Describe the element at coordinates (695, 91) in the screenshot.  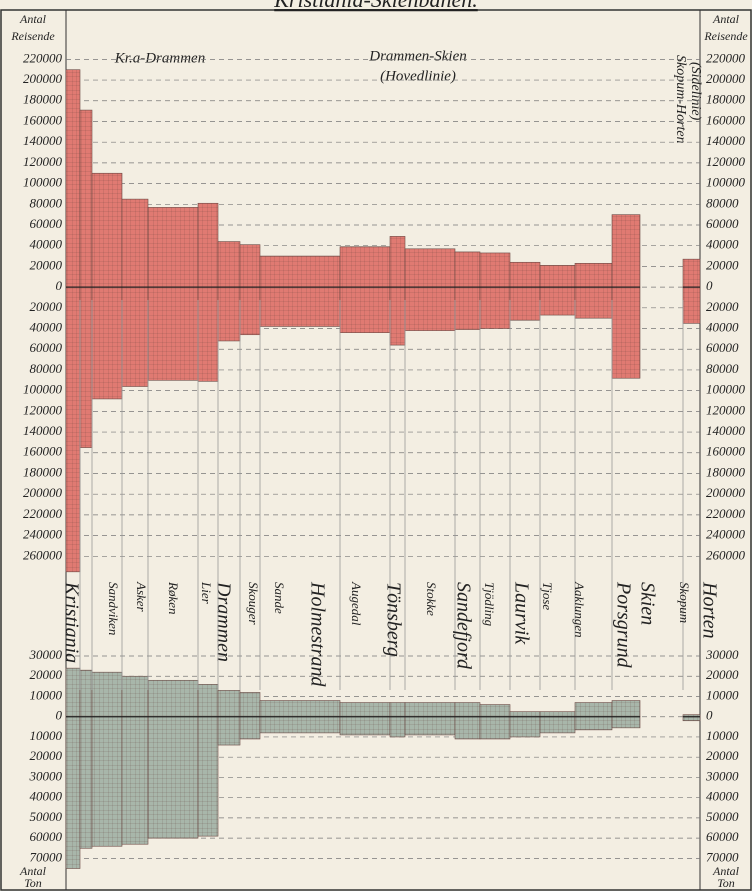
I see `section-label: (Sidelinie)` at that location.